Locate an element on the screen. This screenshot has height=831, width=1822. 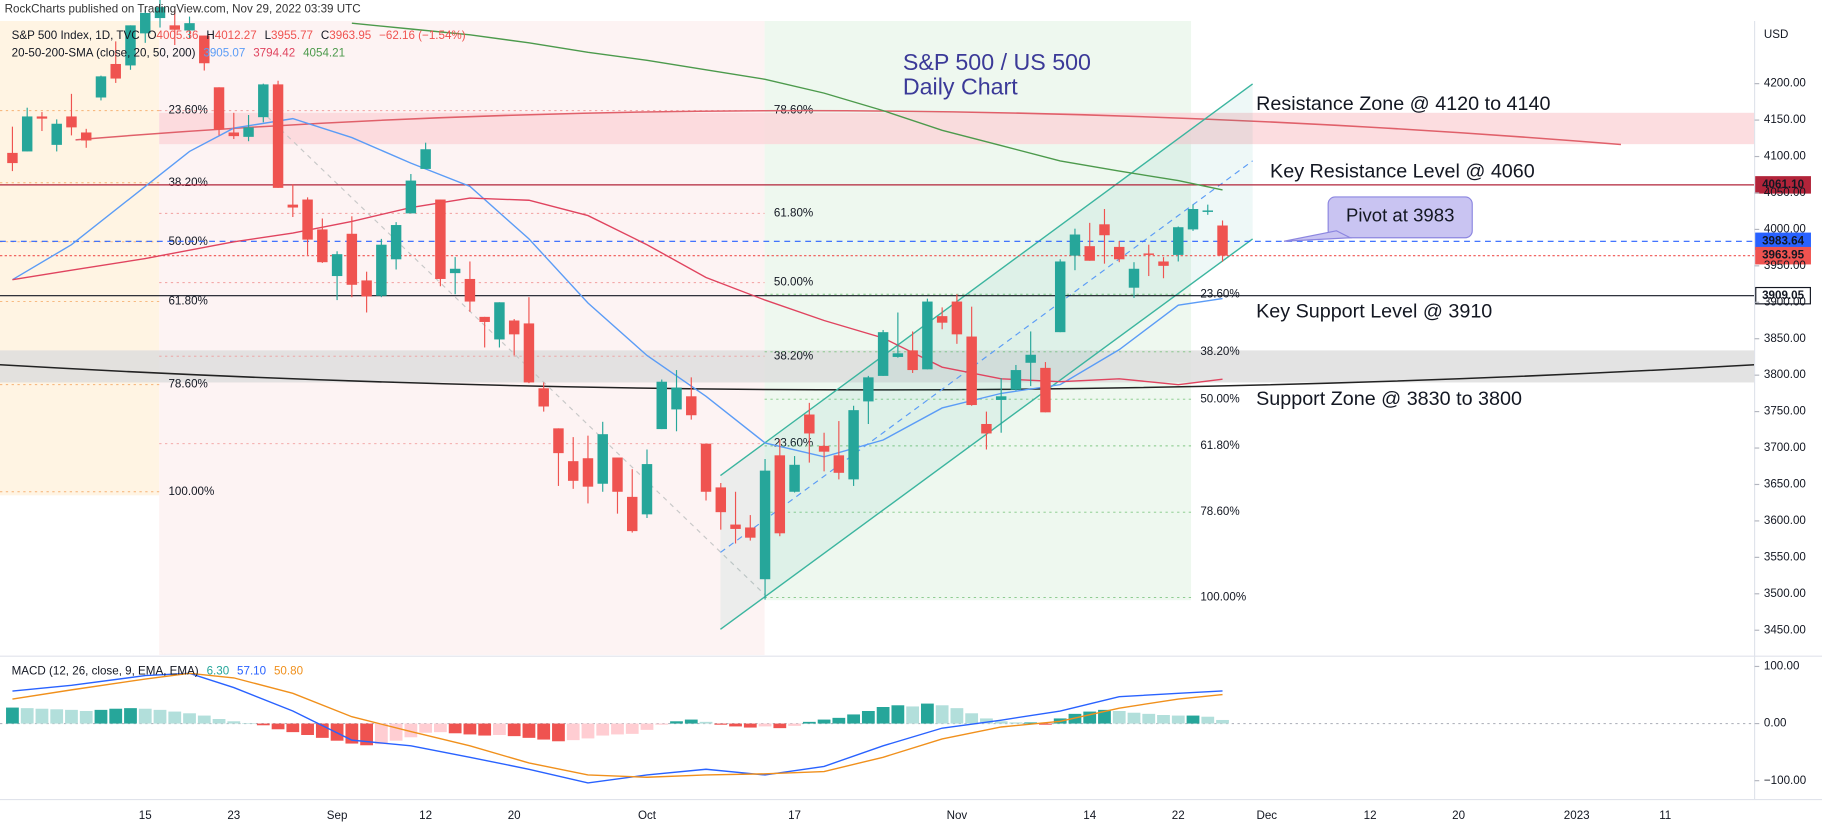
chart-subtitle: Daily Chart is located at coordinates (960, 87).